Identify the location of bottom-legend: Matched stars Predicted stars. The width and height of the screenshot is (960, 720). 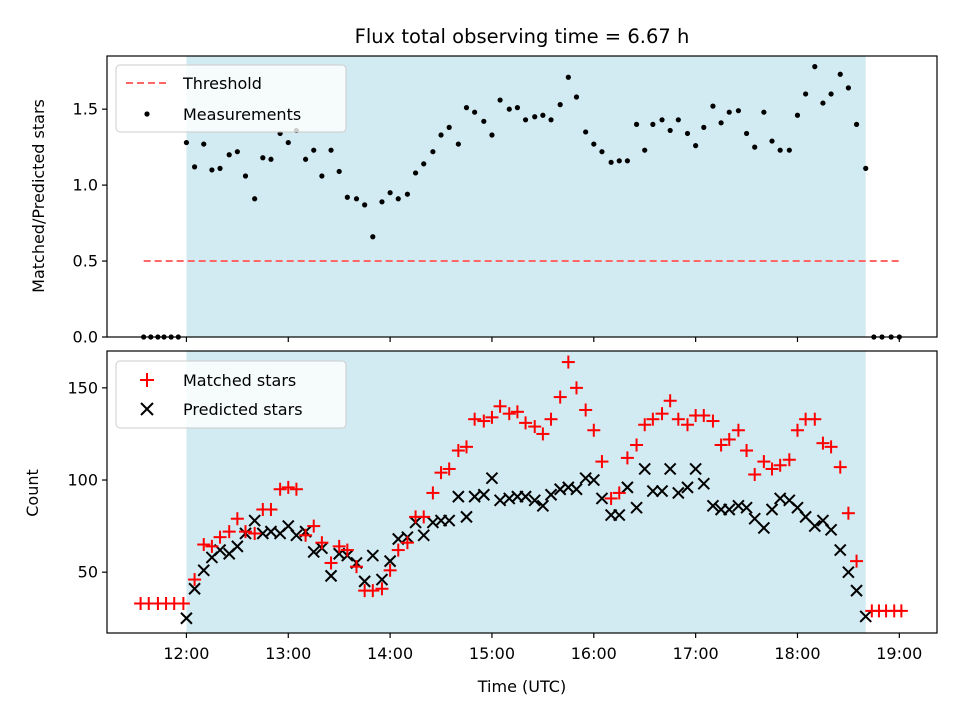
(231, 394).